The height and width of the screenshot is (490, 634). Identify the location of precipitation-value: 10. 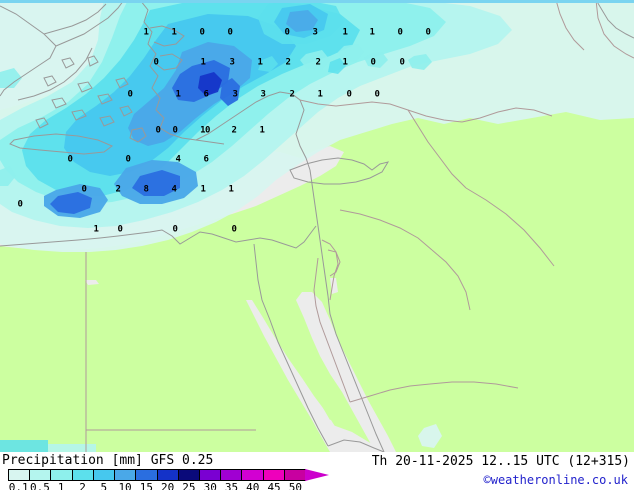
(205, 130).